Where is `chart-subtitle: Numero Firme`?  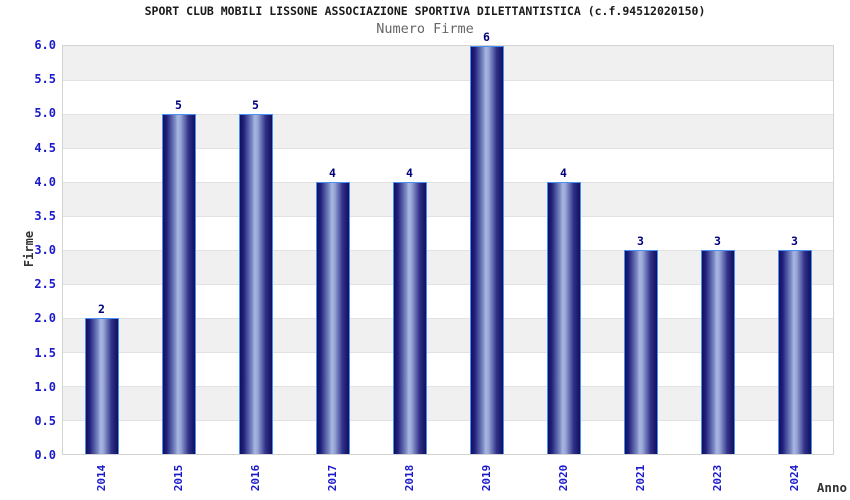
chart-subtitle: Numero Firme is located at coordinates (425, 29).